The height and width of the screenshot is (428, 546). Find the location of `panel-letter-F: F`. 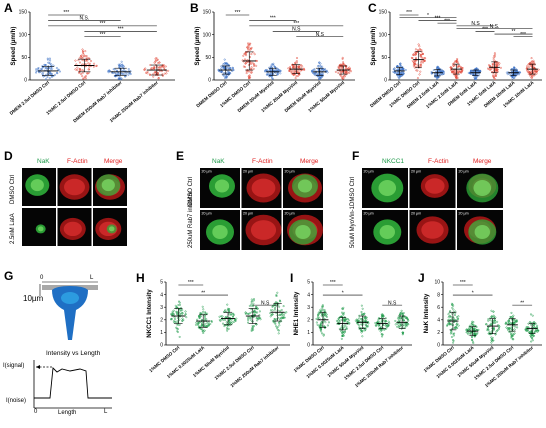

panel-letter-F: F is located at coordinates (355, 156).